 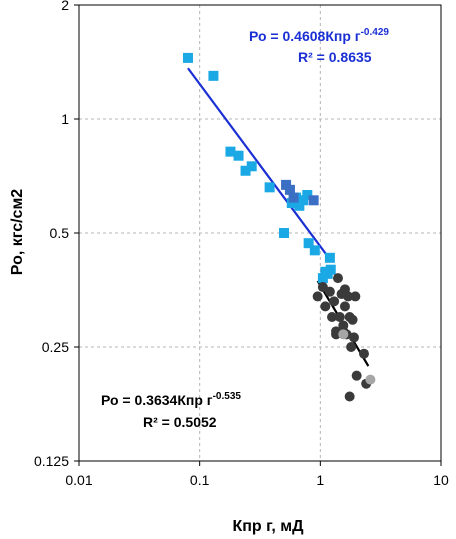 What do you see at coordinates (375, 32) in the screenshot?
I see `trendline-exponent-upper: -0.429` at bounding box center [375, 32].